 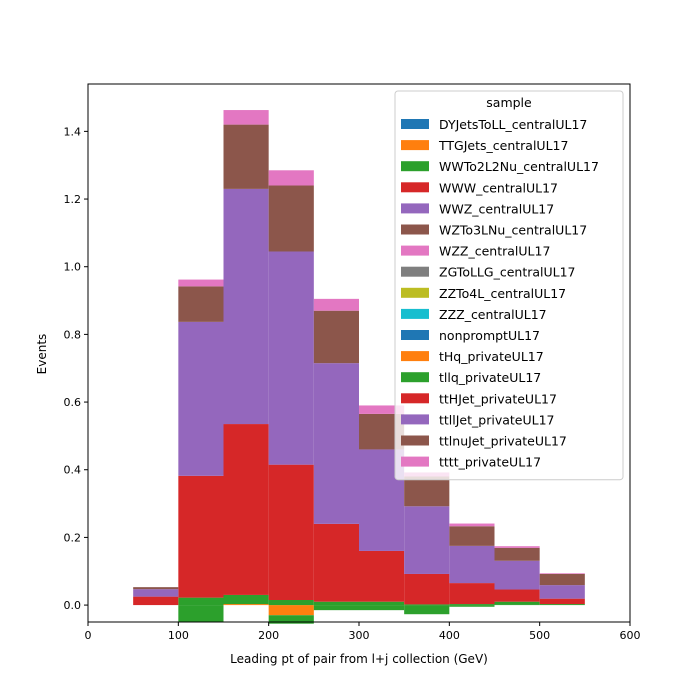 What do you see at coordinates (539, 635) in the screenshot?
I see `x-tick-label: 500` at bounding box center [539, 635].